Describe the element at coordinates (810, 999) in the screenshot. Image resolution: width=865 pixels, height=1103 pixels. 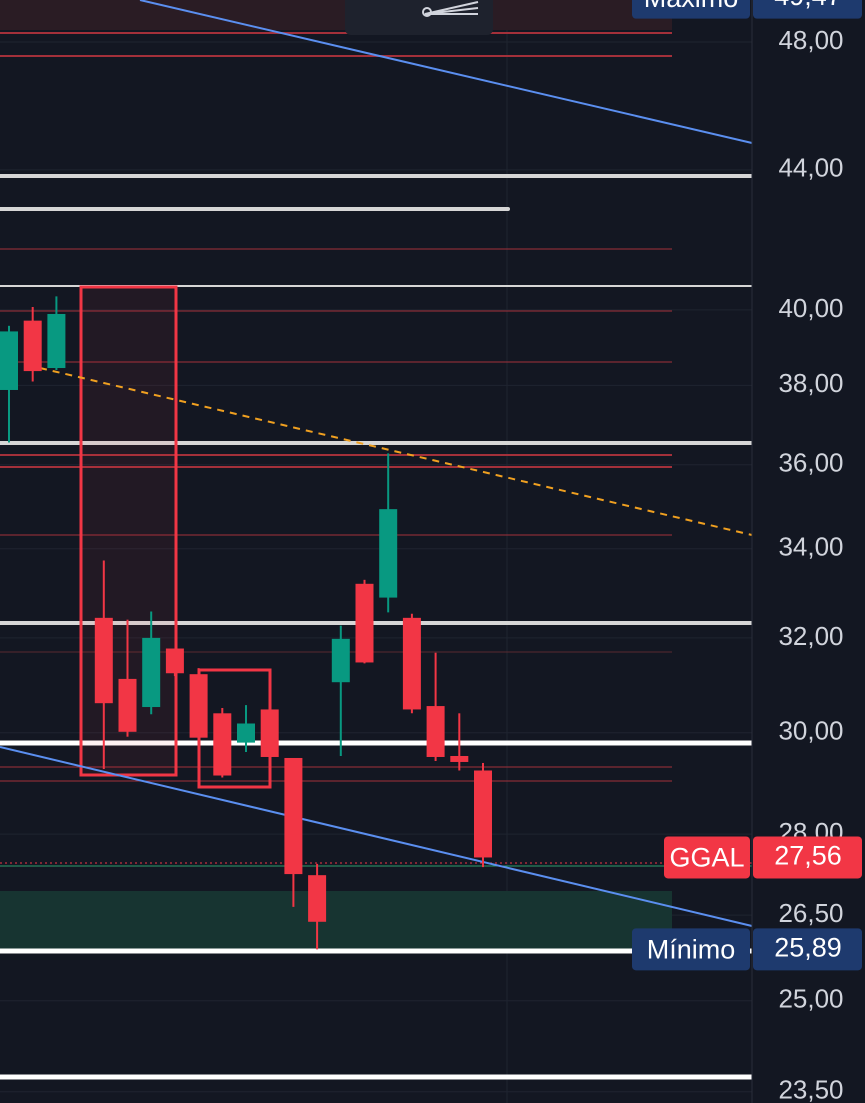
I see `y-tick-label: 25,00` at that location.